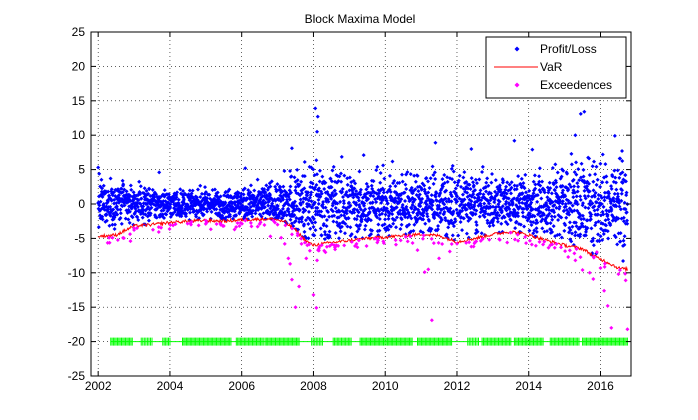 The image size is (698, 420). I want to click on y-tick-label: 15, so click(79, 101).